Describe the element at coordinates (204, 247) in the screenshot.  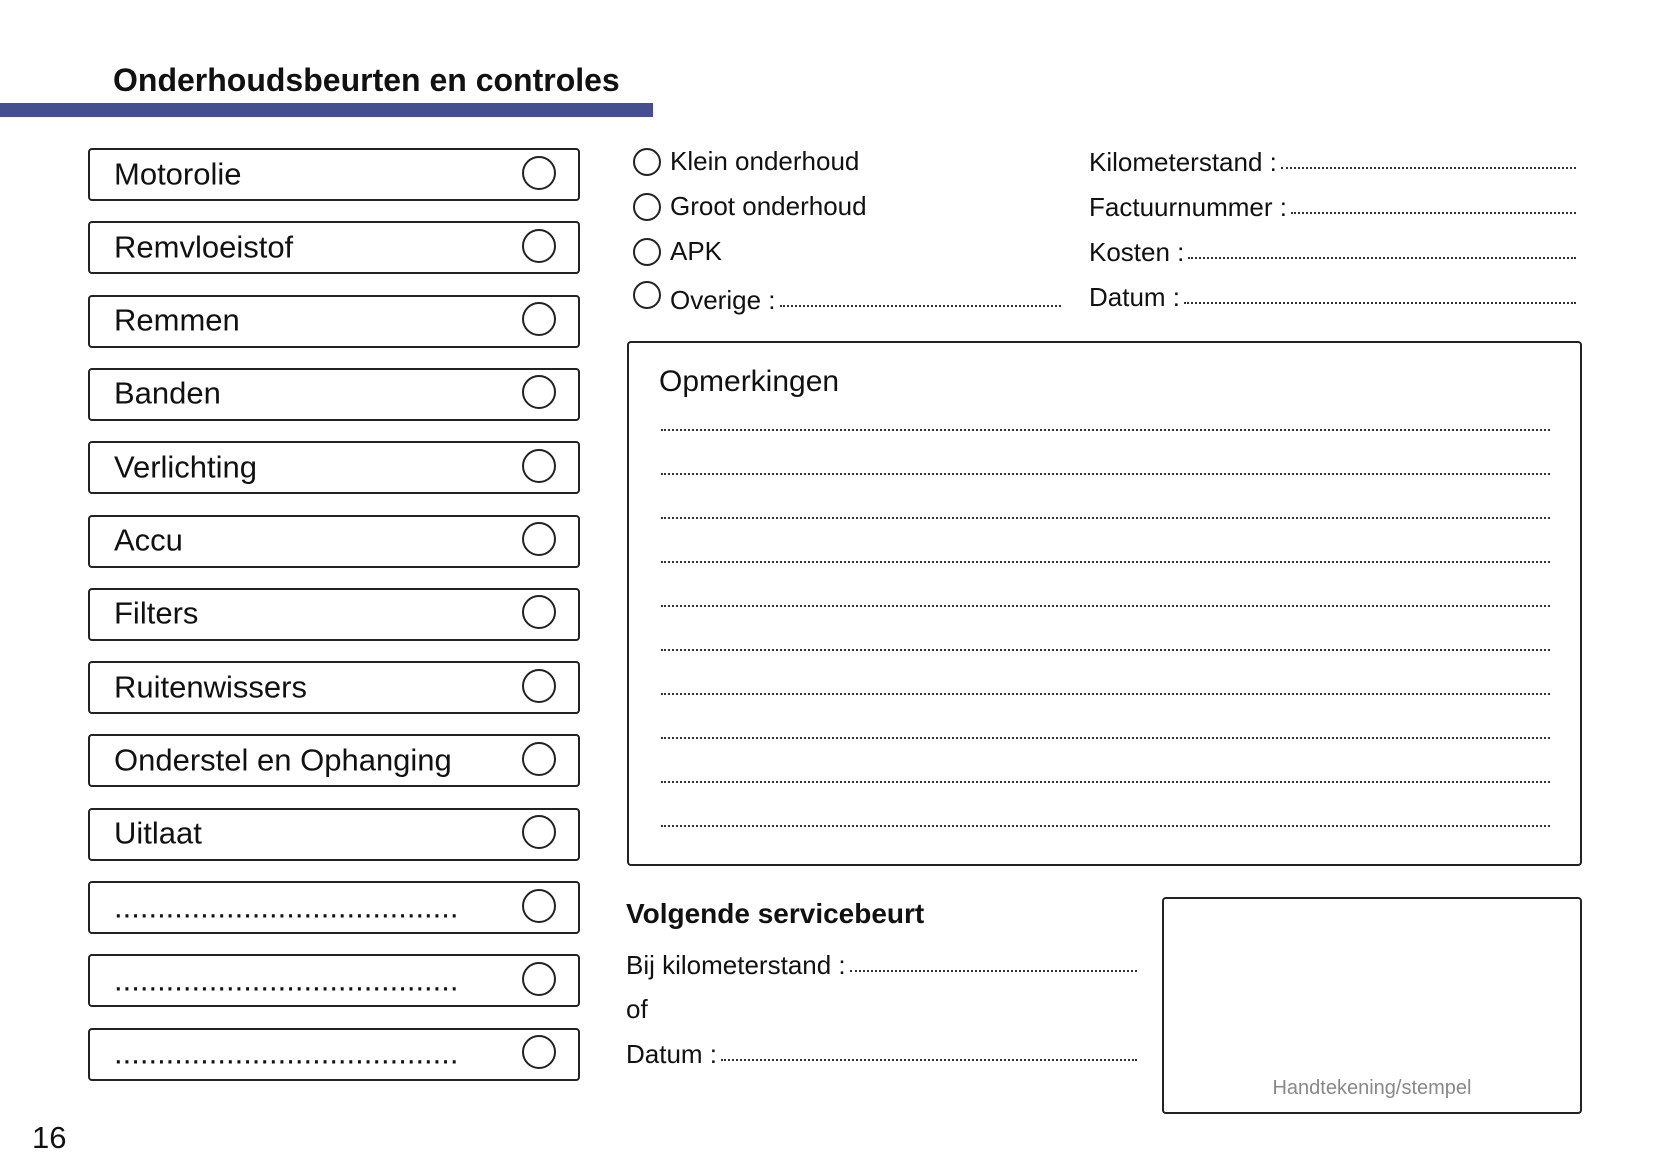
I see `checklist-item-label: Remvloeistof` at that location.